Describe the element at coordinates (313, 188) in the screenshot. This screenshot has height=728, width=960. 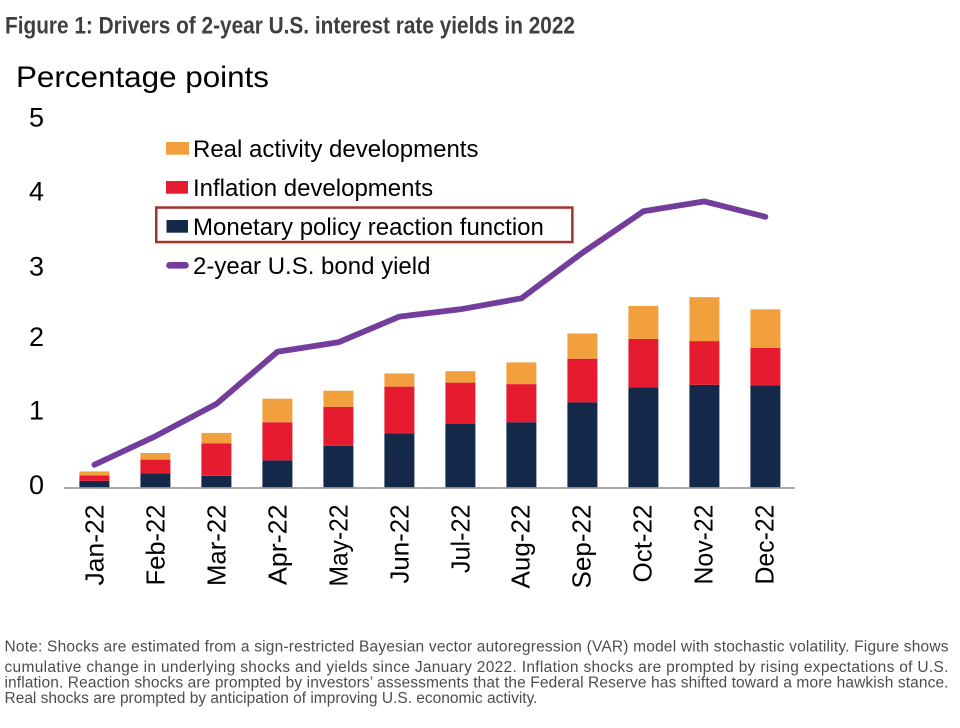
I see `svg-text: Inflation developments` at that location.